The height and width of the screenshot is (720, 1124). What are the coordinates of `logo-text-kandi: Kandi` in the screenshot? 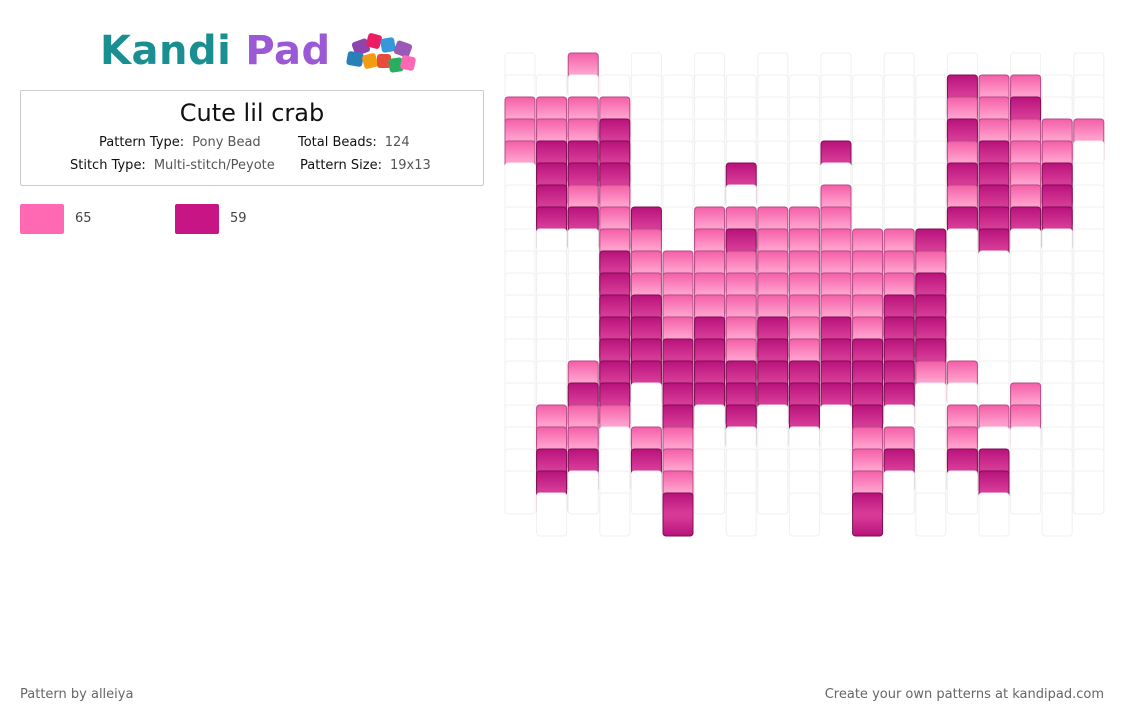 It's located at (166, 51).